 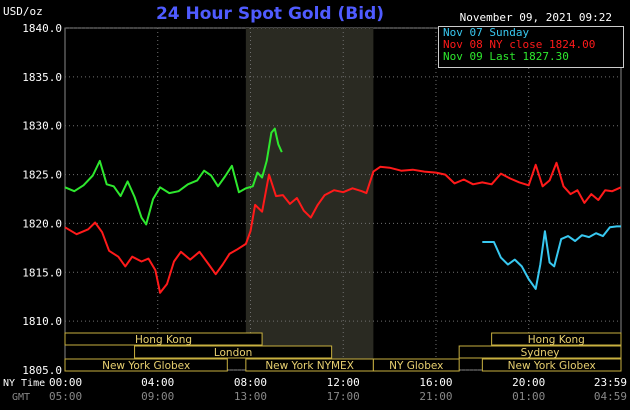 I want to click on x-tick-label-gmt: 21:00, so click(x=435, y=396).